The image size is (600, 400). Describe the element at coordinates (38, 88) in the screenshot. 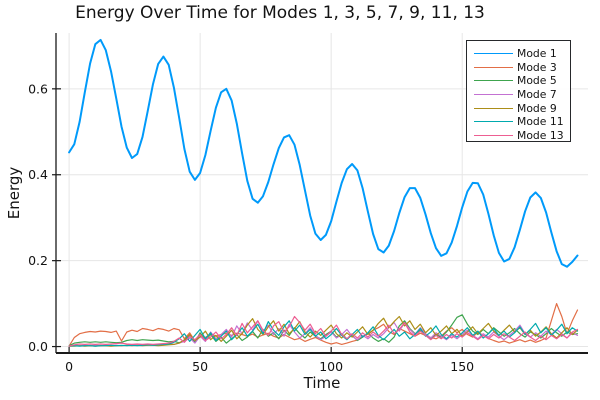

I see `y-tick-label: 0.6` at that location.